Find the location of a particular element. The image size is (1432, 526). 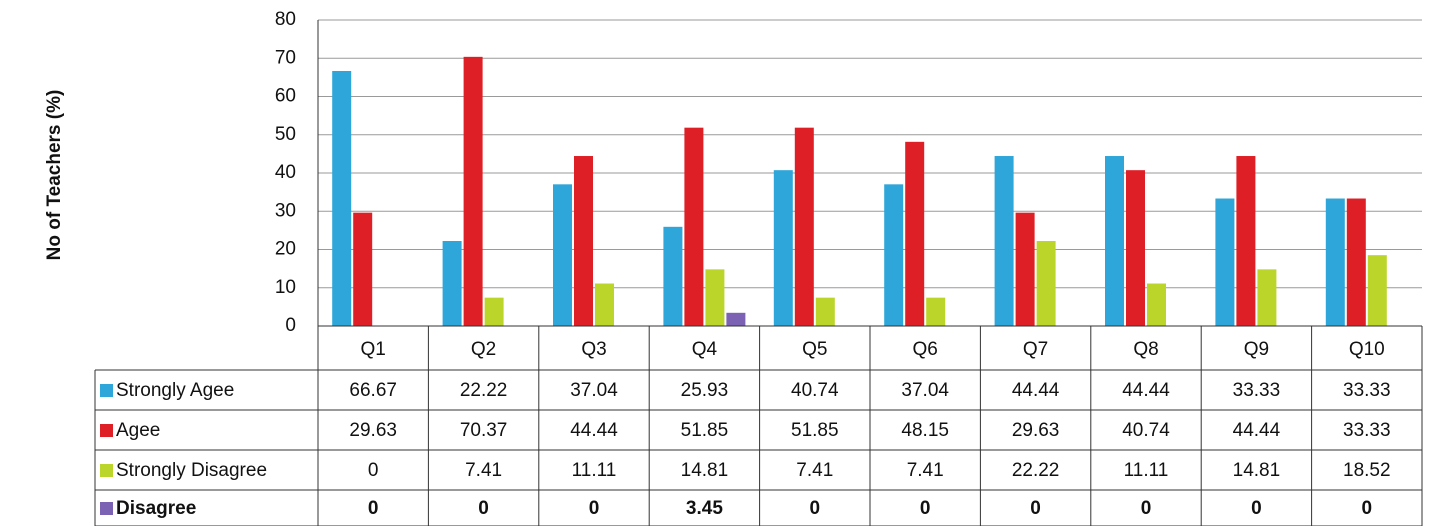

x-tick-label: Q10 is located at coordinates (1367, 349).